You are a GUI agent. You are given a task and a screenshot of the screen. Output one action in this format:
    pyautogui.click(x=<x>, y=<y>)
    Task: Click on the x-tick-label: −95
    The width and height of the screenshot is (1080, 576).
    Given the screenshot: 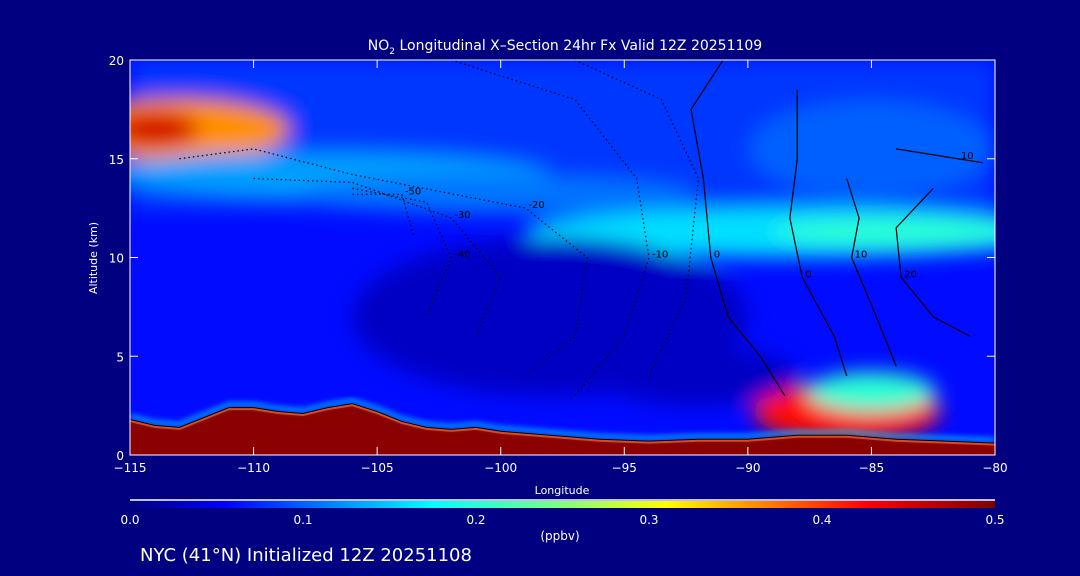 What is the action you would take?
    pyautogui.click(x=624, y=468)
    